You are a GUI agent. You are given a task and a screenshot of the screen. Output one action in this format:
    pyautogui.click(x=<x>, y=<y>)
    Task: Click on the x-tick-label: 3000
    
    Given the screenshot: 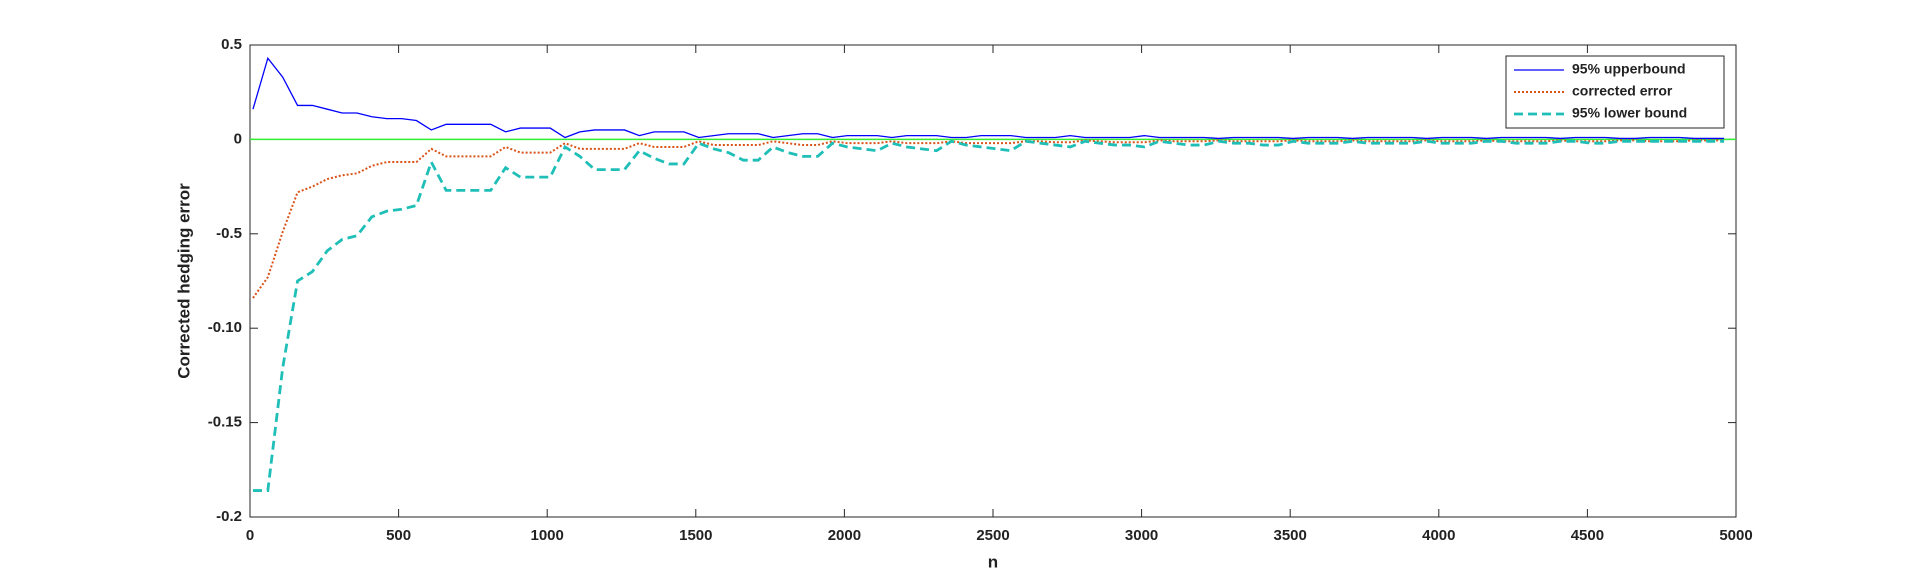 What is the action you would take?
    pyautogui.click(x=1141, y=535)
    